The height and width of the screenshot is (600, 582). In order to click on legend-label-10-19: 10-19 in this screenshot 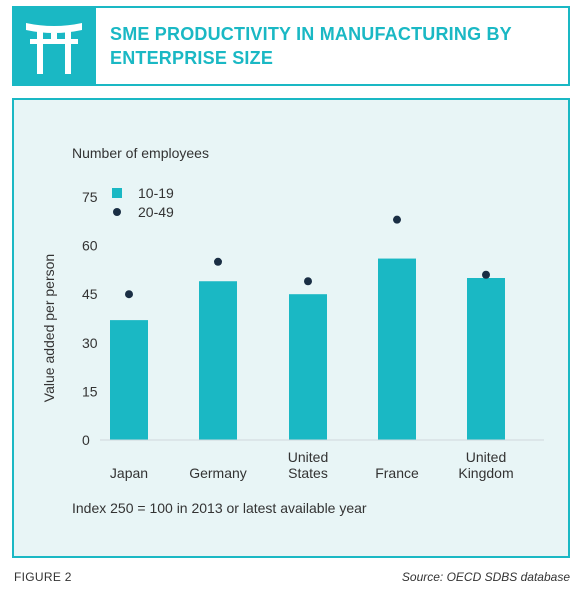, I will do `click(156, 193)`.